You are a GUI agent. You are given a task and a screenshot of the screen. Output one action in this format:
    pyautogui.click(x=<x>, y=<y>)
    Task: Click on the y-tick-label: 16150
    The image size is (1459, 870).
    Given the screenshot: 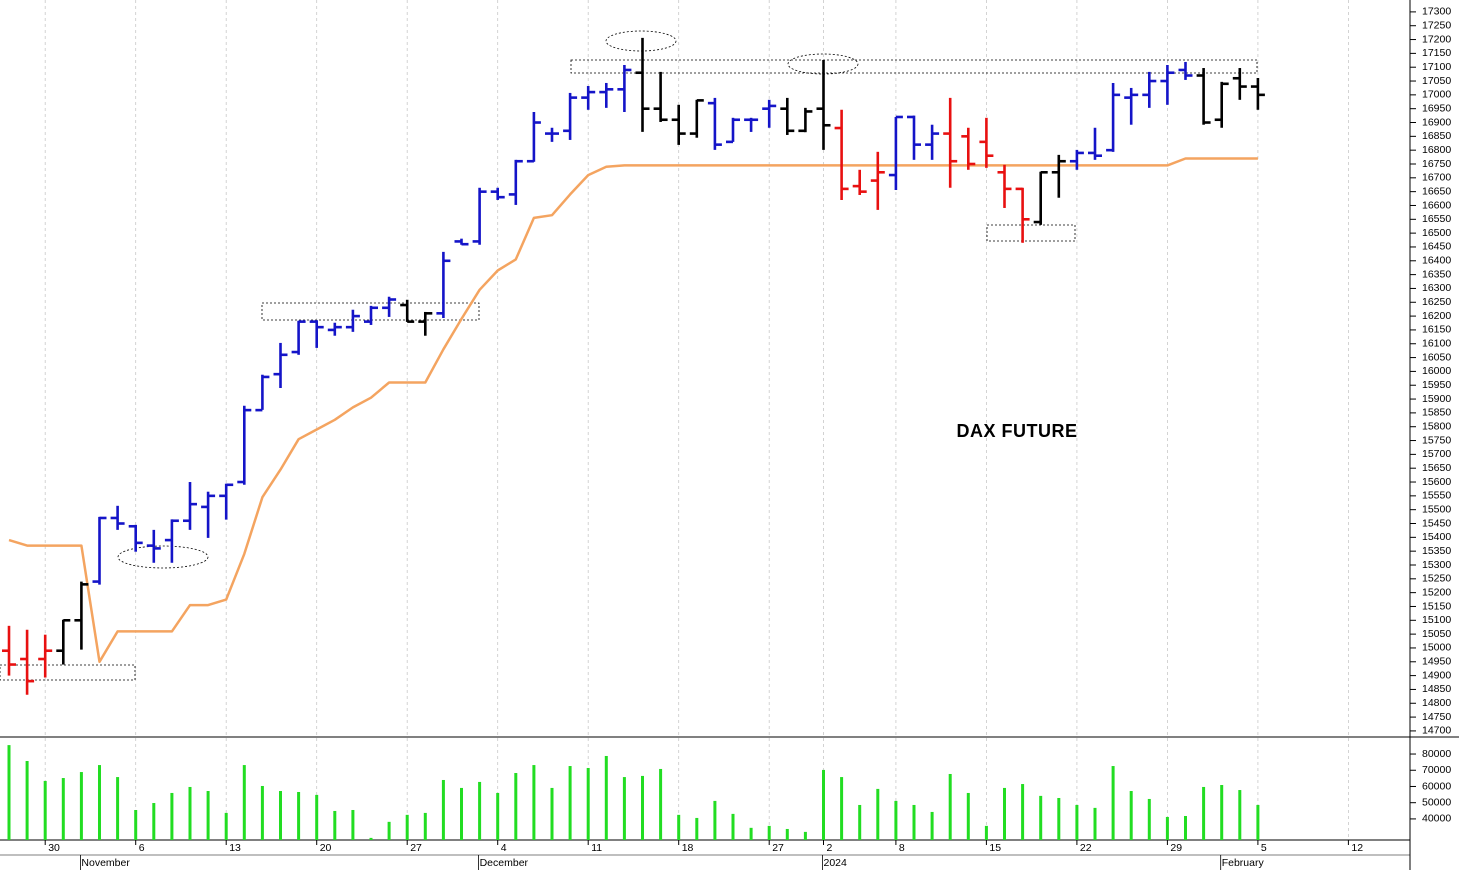 What is the action you would take?
    pyautogui.click(x=1436, y=330)
    